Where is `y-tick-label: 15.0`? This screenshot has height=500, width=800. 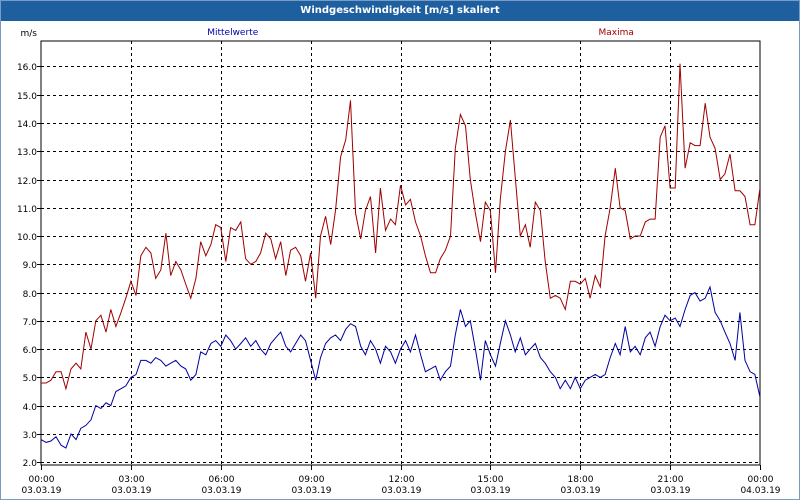
y-tick-label: 15.0 is located at coordinates (27, 97).